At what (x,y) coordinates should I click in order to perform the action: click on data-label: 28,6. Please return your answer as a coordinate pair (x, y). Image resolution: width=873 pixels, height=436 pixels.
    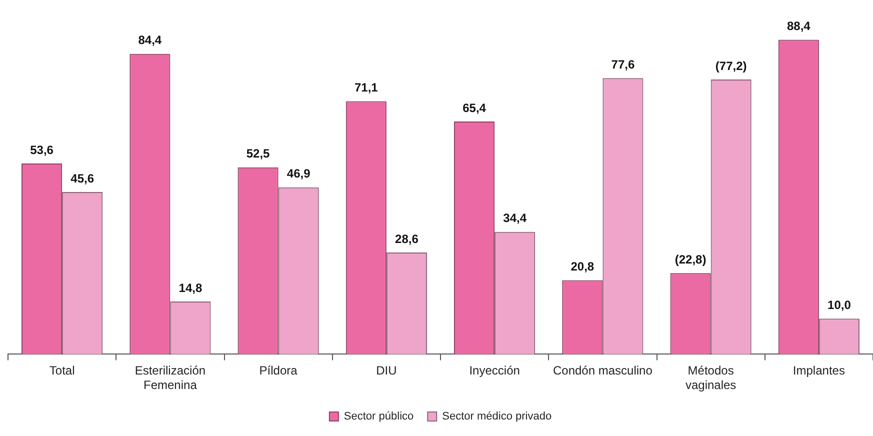
    Looking at the image, I should click on (407, 239).